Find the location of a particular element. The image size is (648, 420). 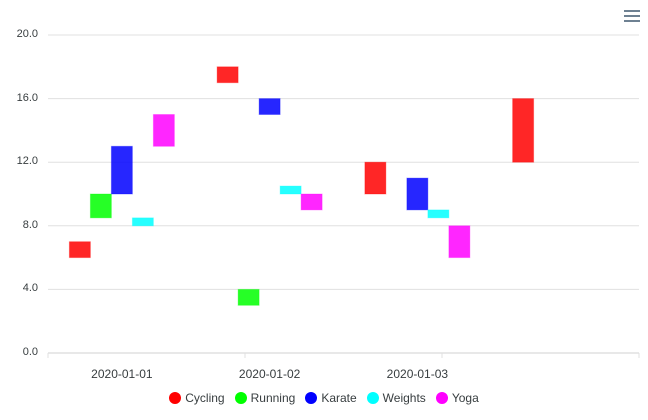

y-tick-label: 8.0 is located at coordinates (30, 224).